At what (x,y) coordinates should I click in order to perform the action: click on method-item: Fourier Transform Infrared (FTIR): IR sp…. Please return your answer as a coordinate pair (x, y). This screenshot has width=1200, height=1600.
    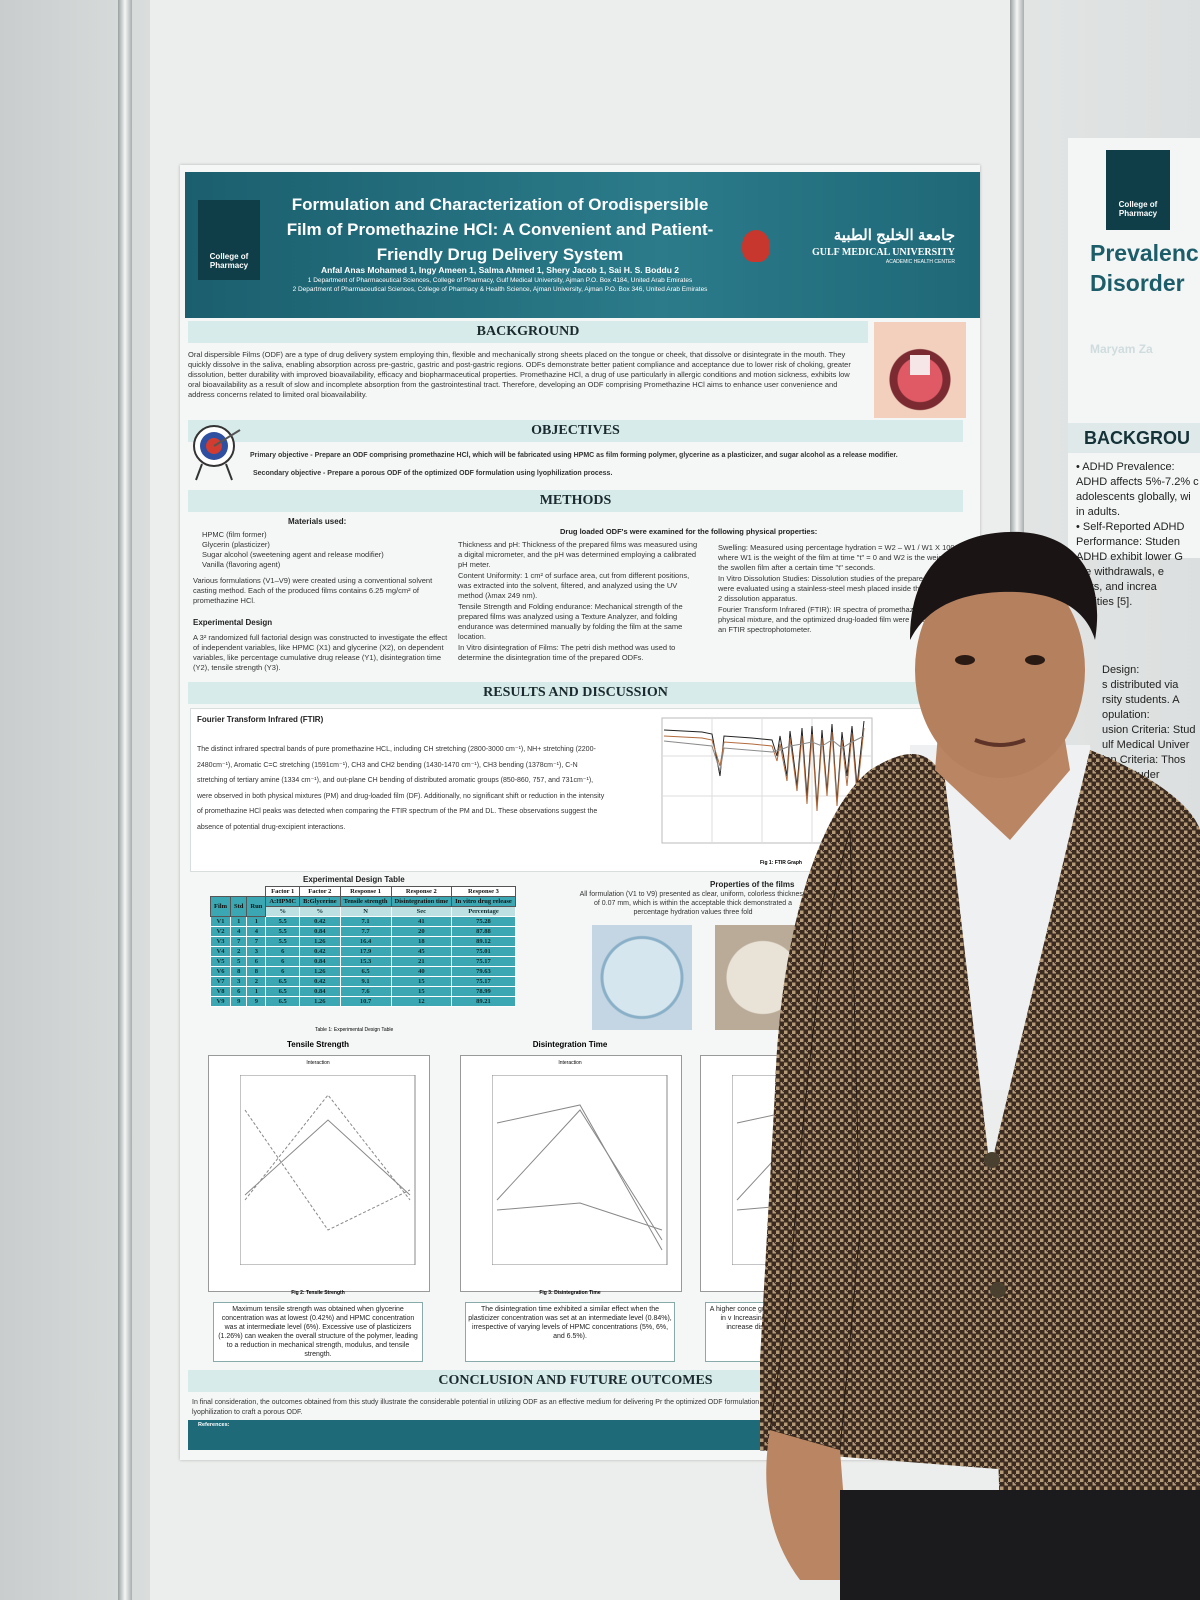
    Looking at the image, I should click on (835, 619).